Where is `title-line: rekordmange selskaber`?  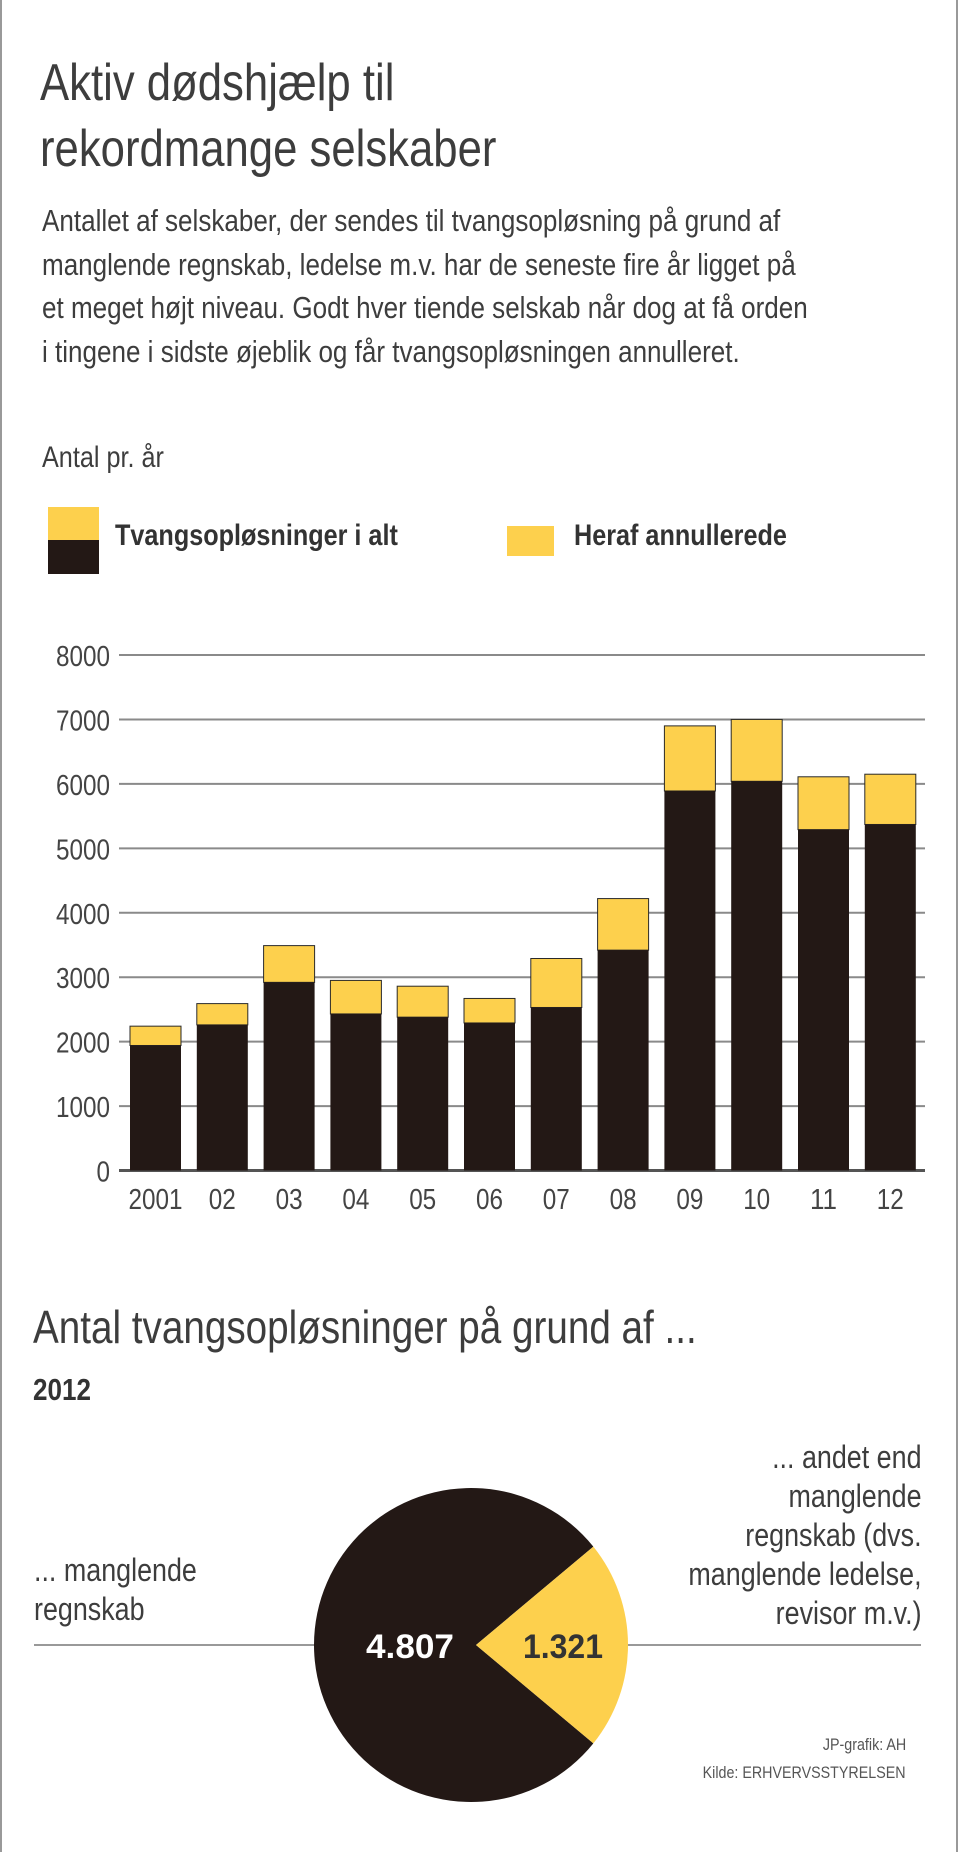 title-line: rekordmange selskaber is located at coordinates (268, 149).